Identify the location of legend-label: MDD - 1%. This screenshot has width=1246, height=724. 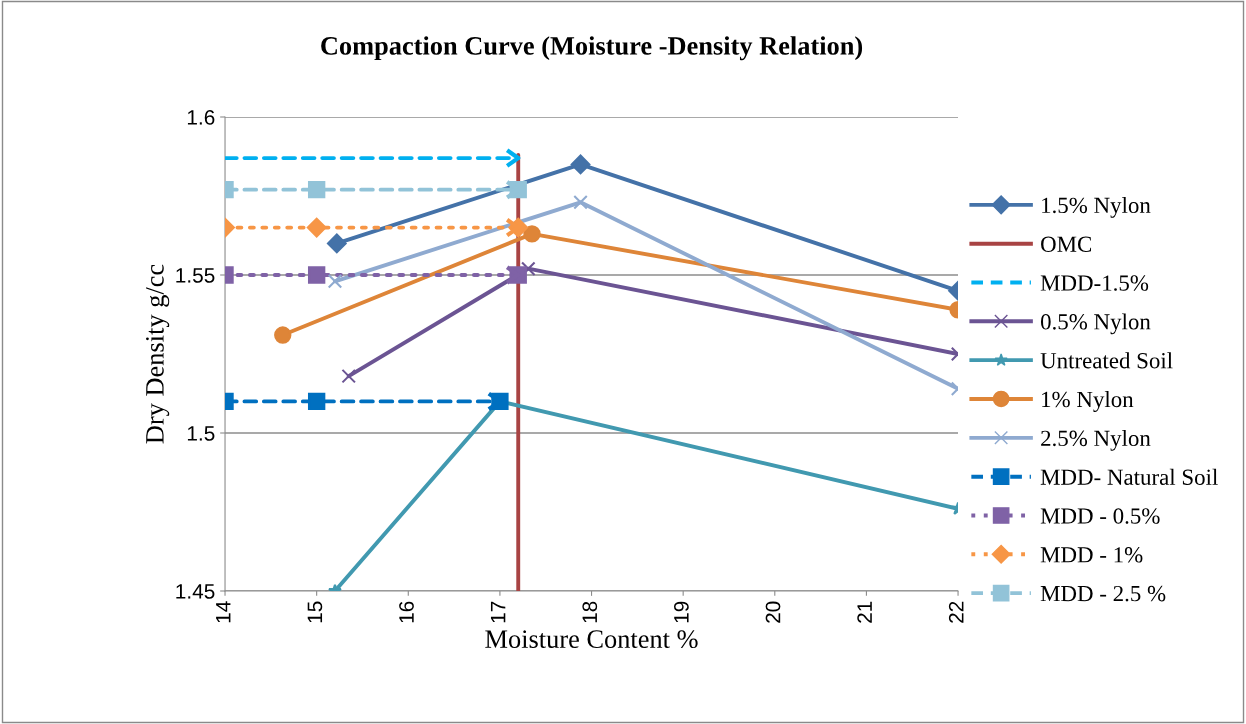
(1091, 555).